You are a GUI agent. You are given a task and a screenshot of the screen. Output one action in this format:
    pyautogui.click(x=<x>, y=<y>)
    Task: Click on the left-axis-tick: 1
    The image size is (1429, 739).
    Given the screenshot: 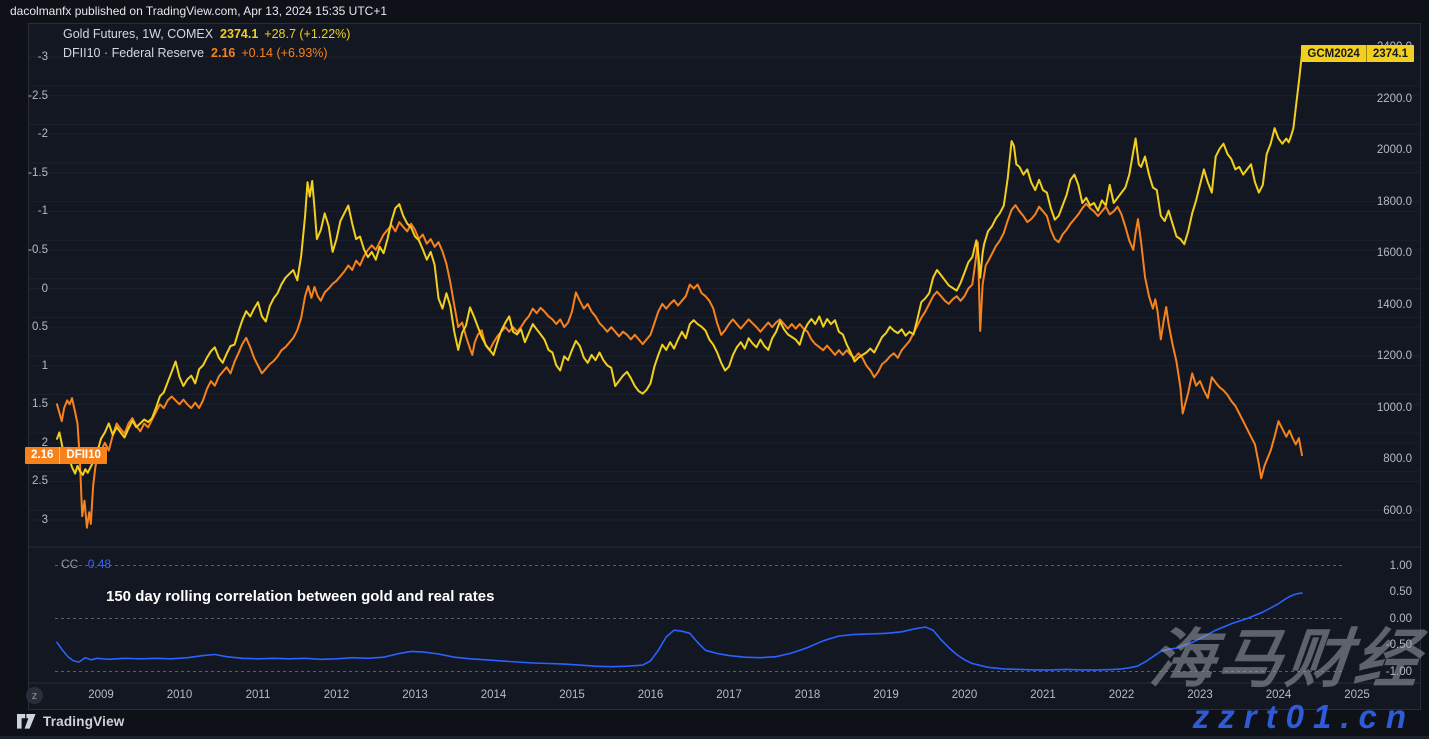 What is the action you would take?
    pyautogui.click(x=44, y=365)
    